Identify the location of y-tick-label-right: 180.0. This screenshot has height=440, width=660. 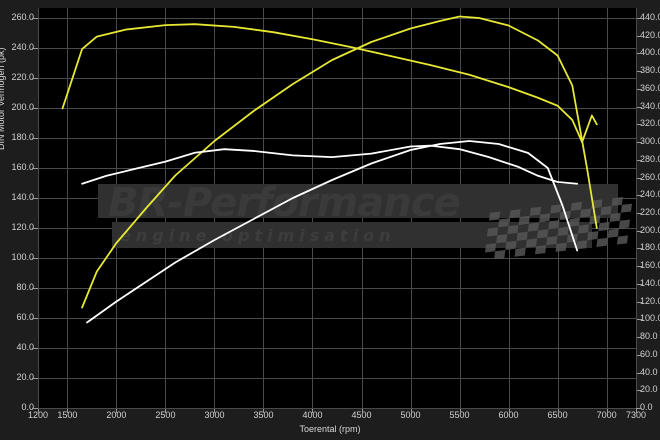
(650, 247).